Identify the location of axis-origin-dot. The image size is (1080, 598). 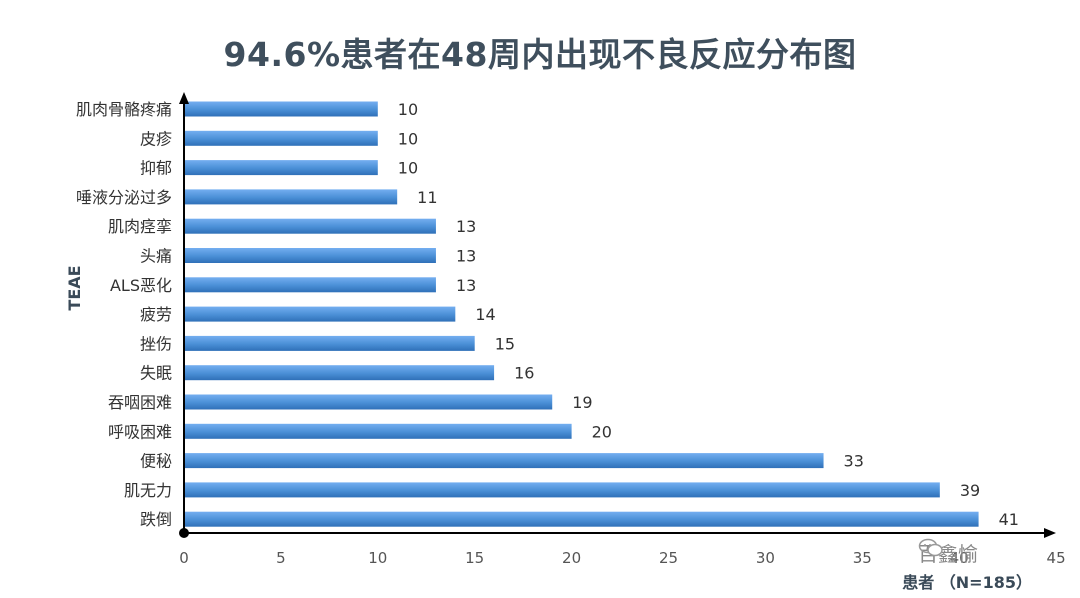
(184, 533).